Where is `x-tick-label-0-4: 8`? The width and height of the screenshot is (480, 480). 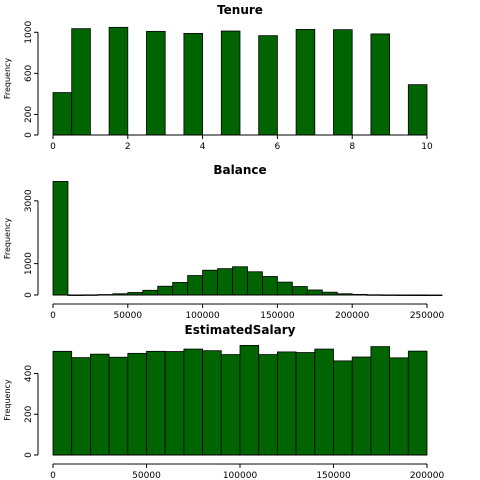
x-tick-label-0-4: 8 is located at coordinates (352, 147).